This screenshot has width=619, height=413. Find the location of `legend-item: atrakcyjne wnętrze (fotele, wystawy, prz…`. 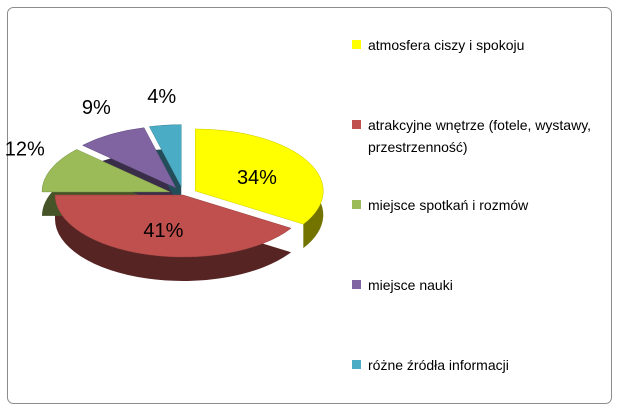

legend-item: atrakcyjne wnętrze (fotele, wystawy, prz… is located at coordinates (477, 136).